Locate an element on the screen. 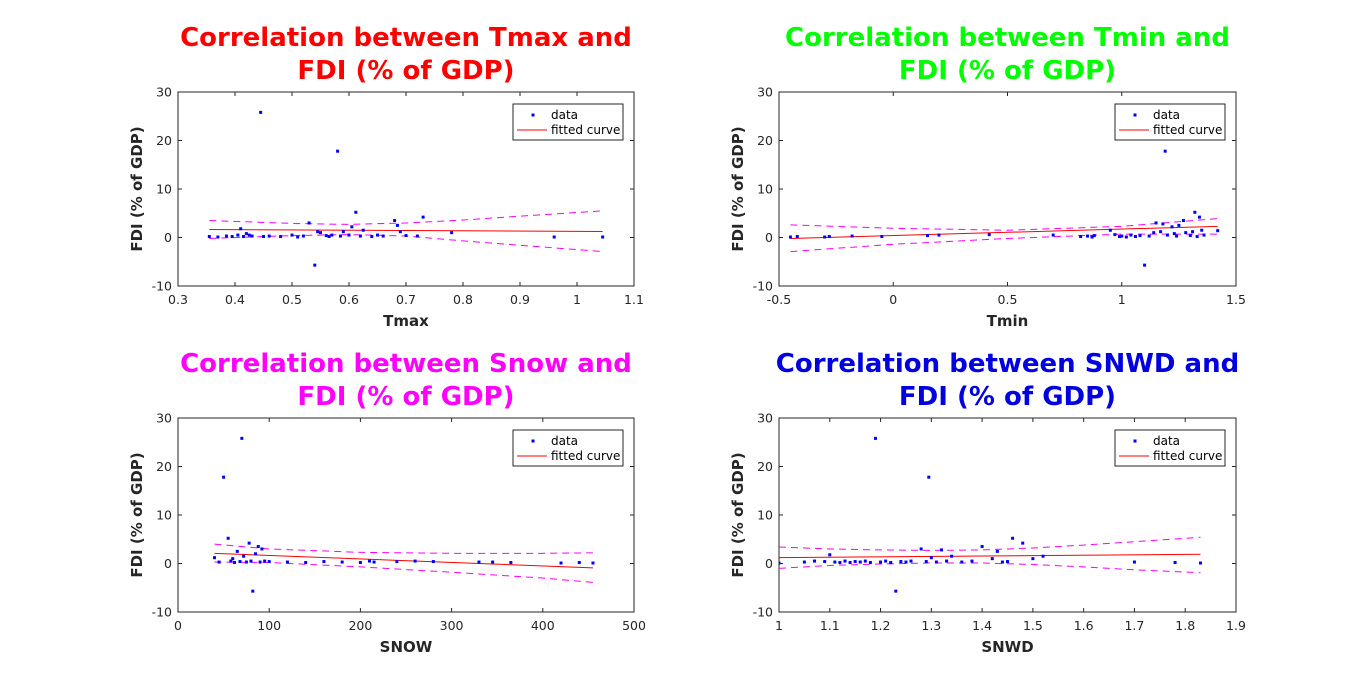 Image resolution: width=1366 pixels, height=689 pixels. x-tick-label: 0.4 is located at coordinates (235, 299).